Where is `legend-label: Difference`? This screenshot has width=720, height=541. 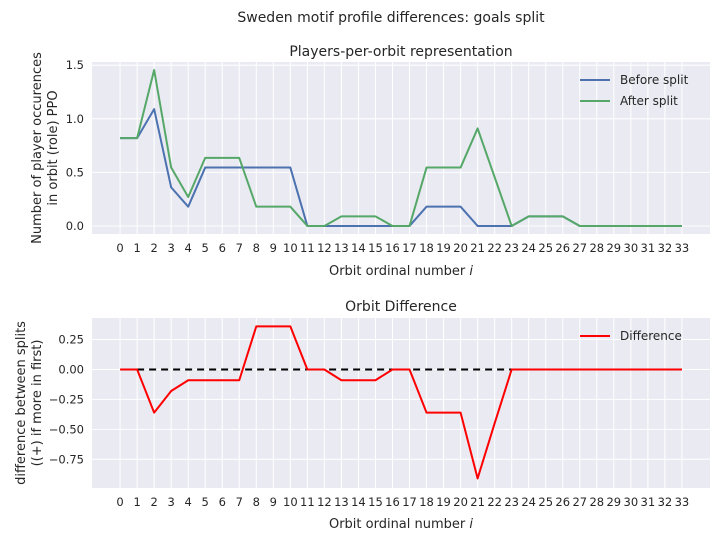 legend-label: Difference is located at coordinates (651, 336).